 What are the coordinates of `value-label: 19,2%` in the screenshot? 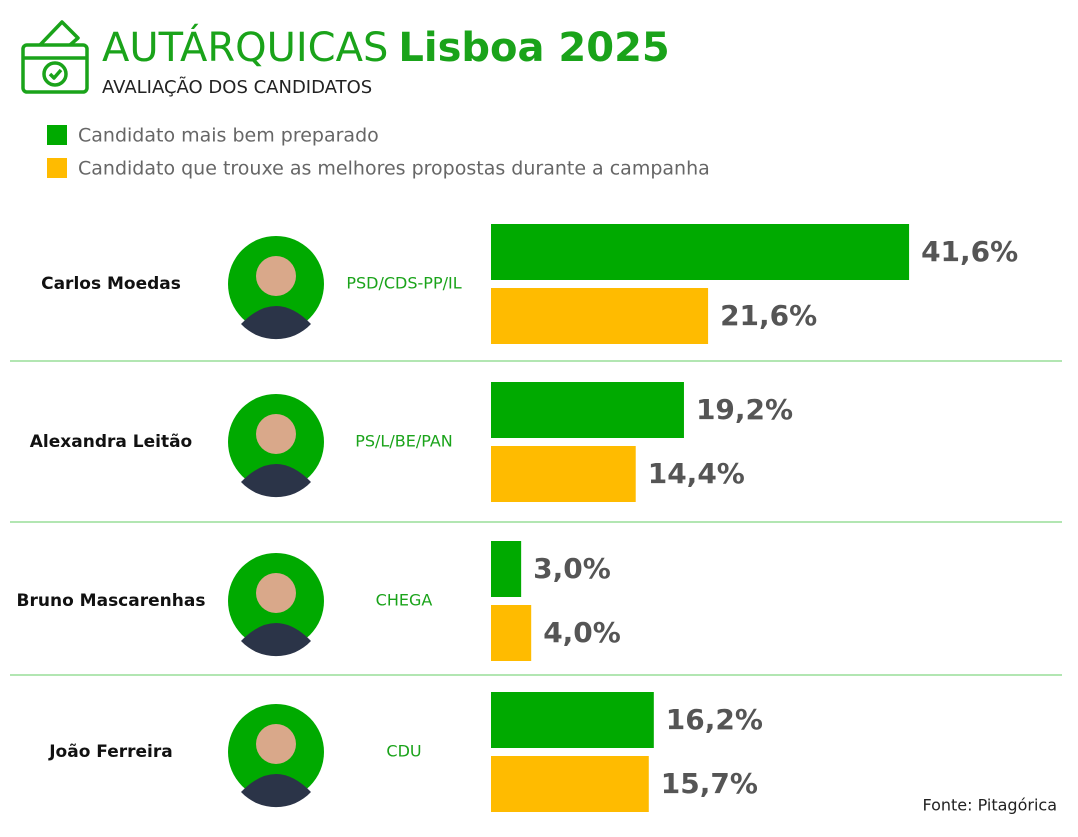 It's located at (744, 409).